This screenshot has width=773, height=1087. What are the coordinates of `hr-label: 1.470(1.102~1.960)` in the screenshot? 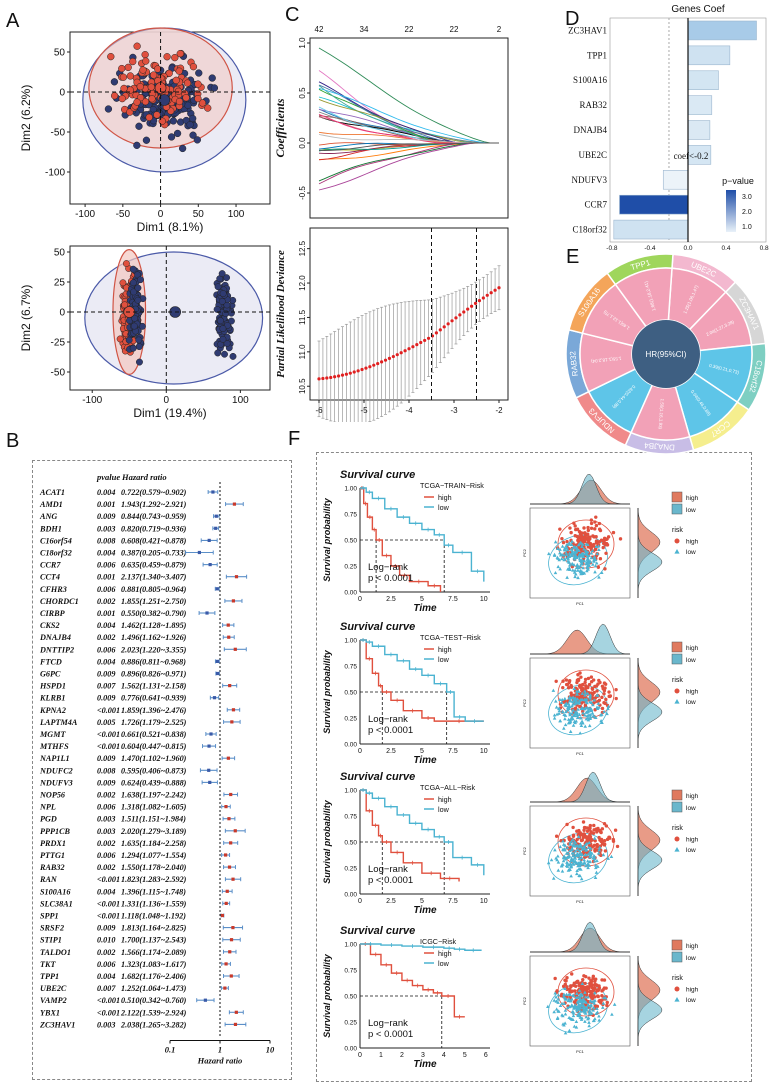 It's located at (154, 758).